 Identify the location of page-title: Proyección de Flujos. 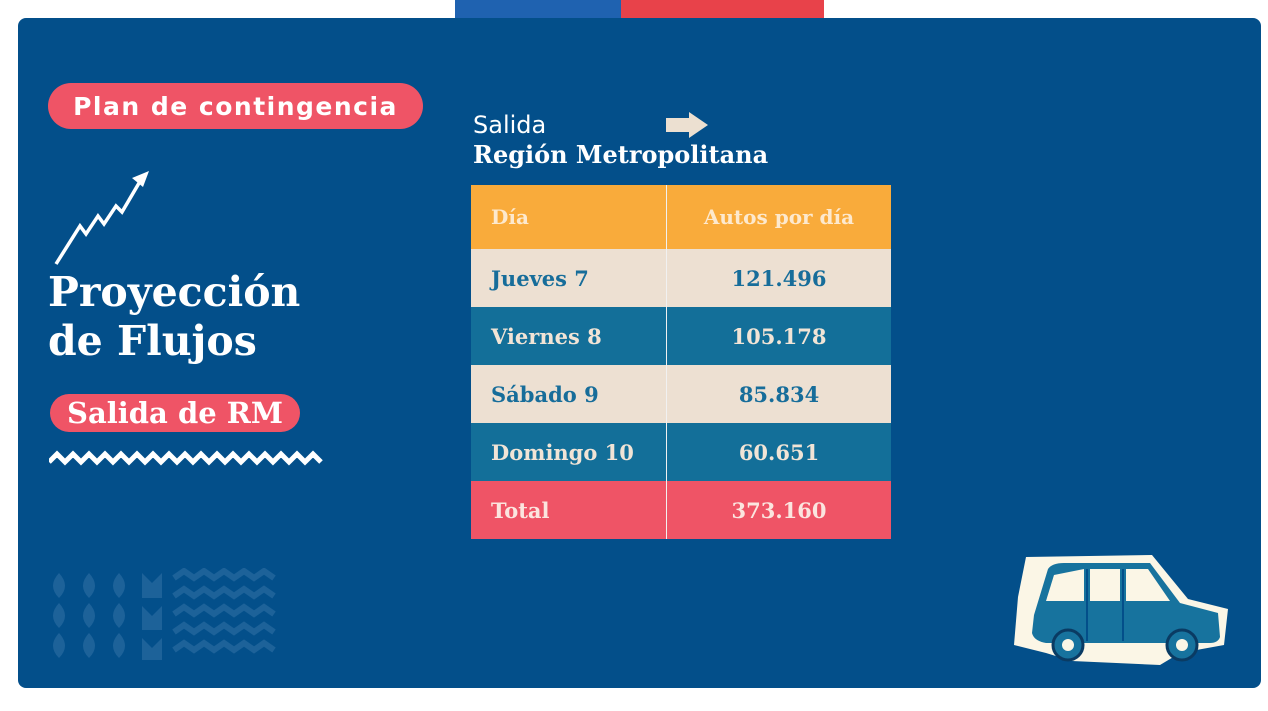
(174, 317).